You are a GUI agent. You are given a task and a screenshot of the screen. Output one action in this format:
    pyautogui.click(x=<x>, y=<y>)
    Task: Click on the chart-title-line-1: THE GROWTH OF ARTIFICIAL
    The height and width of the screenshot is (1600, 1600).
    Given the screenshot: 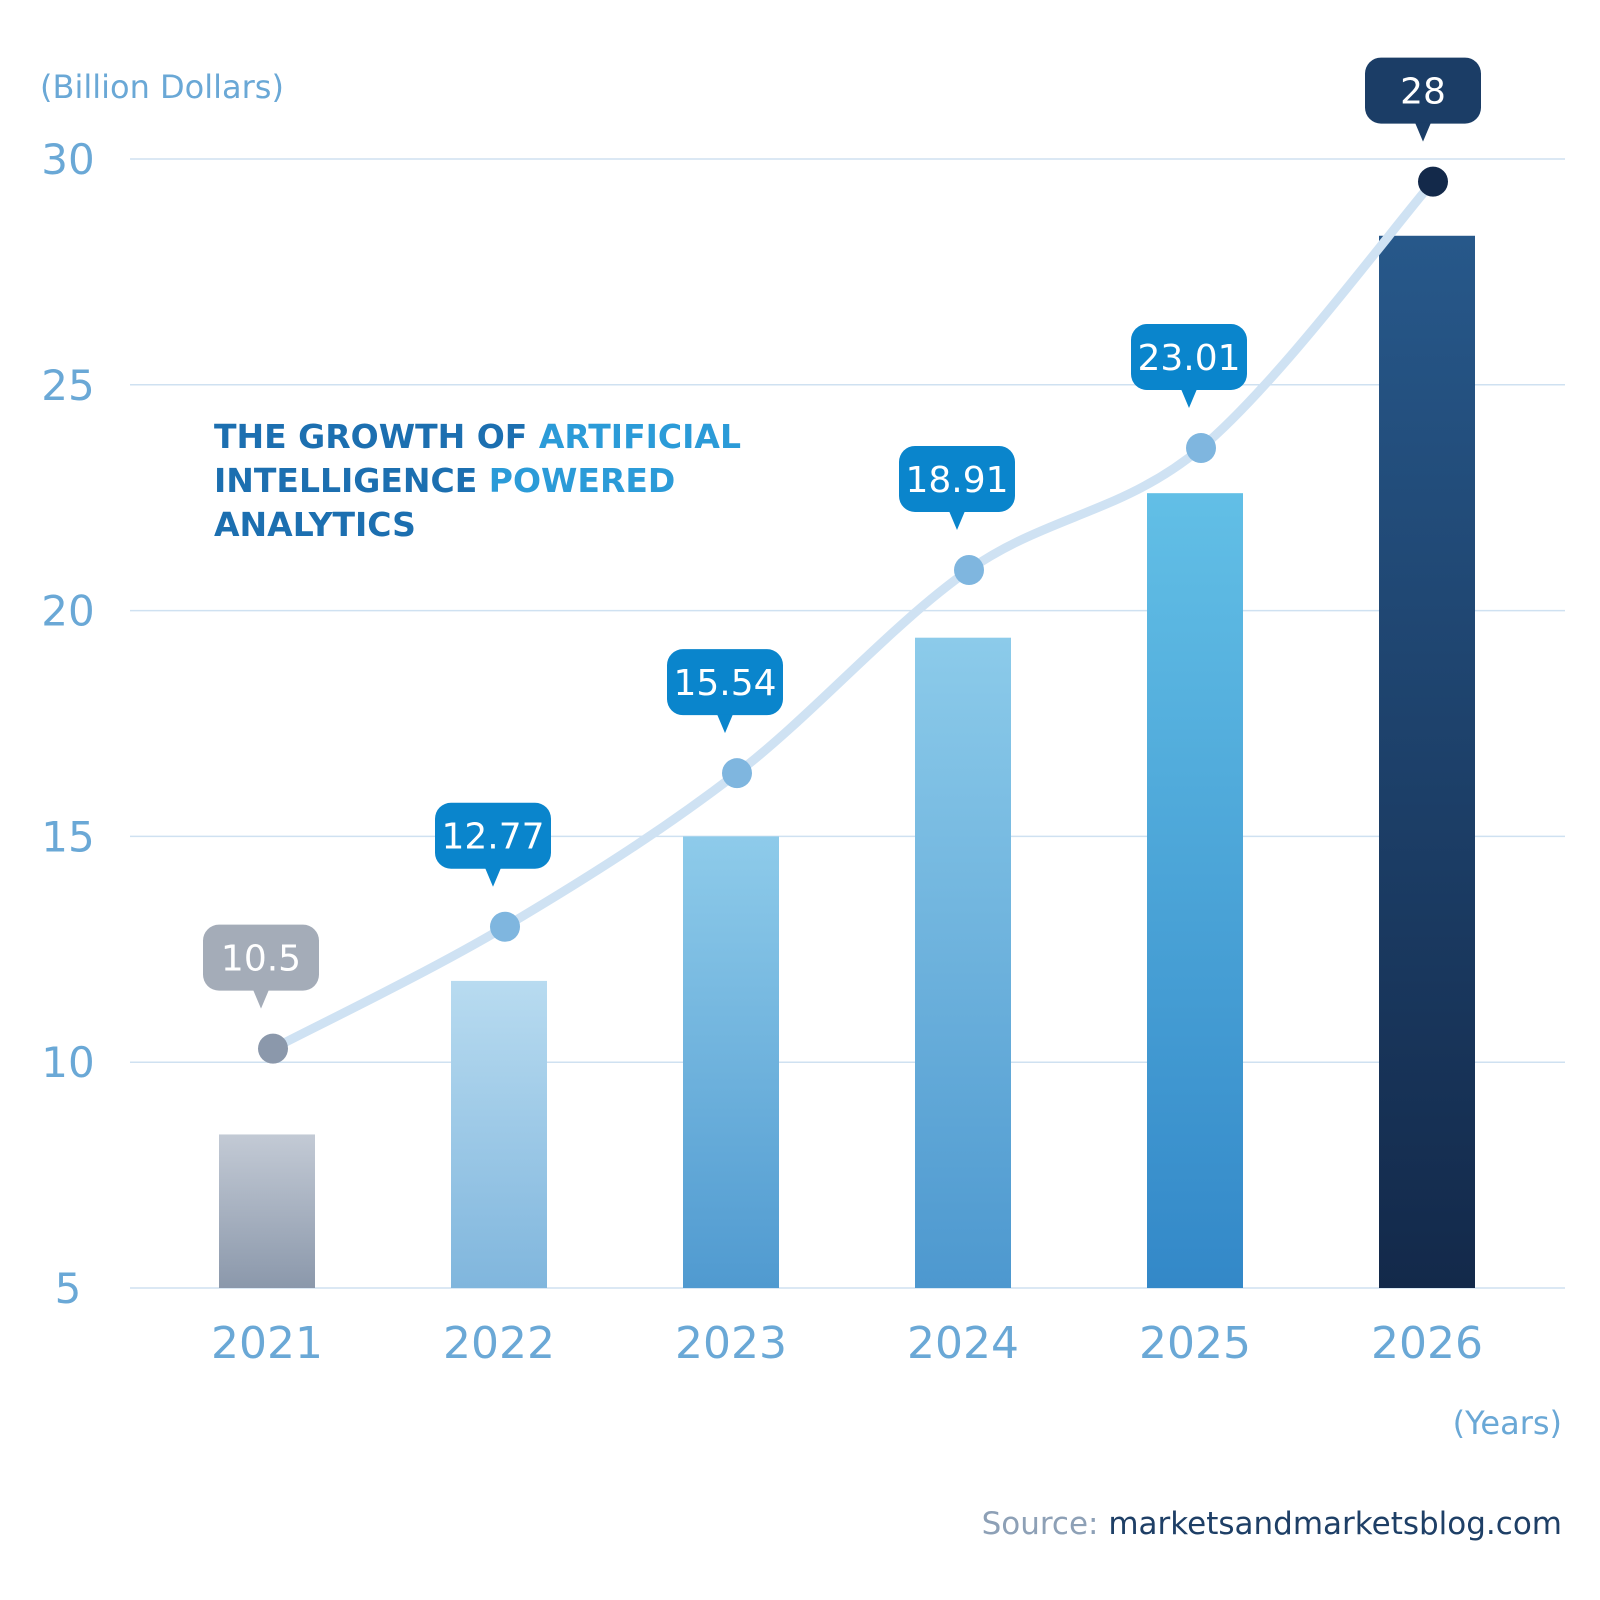 What is the action you would take?
    pyautogui.click(x=477, y=436)
    